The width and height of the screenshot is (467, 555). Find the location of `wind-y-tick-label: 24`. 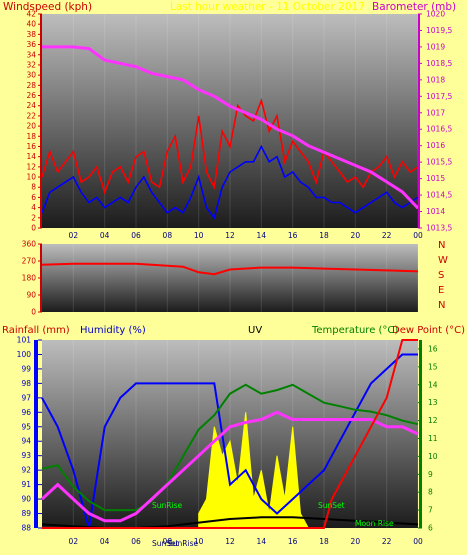

wind-y-tick-label: 24 is located at coordinates (31, 105).